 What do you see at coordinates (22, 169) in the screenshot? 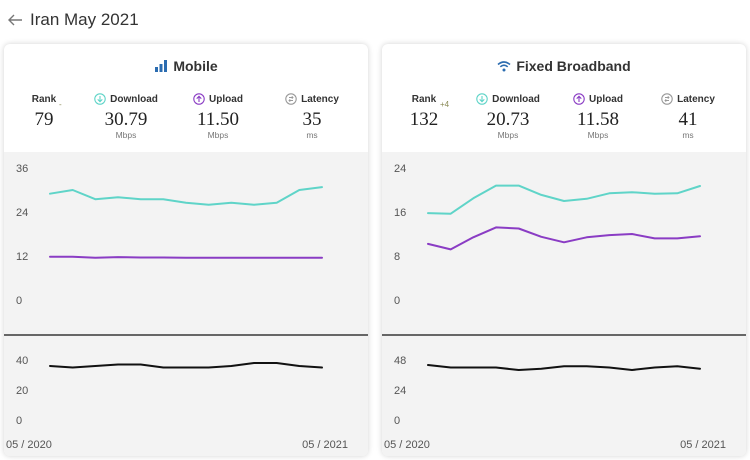
I see `speed-tick-label: 36` at bounding box center [22, 169].